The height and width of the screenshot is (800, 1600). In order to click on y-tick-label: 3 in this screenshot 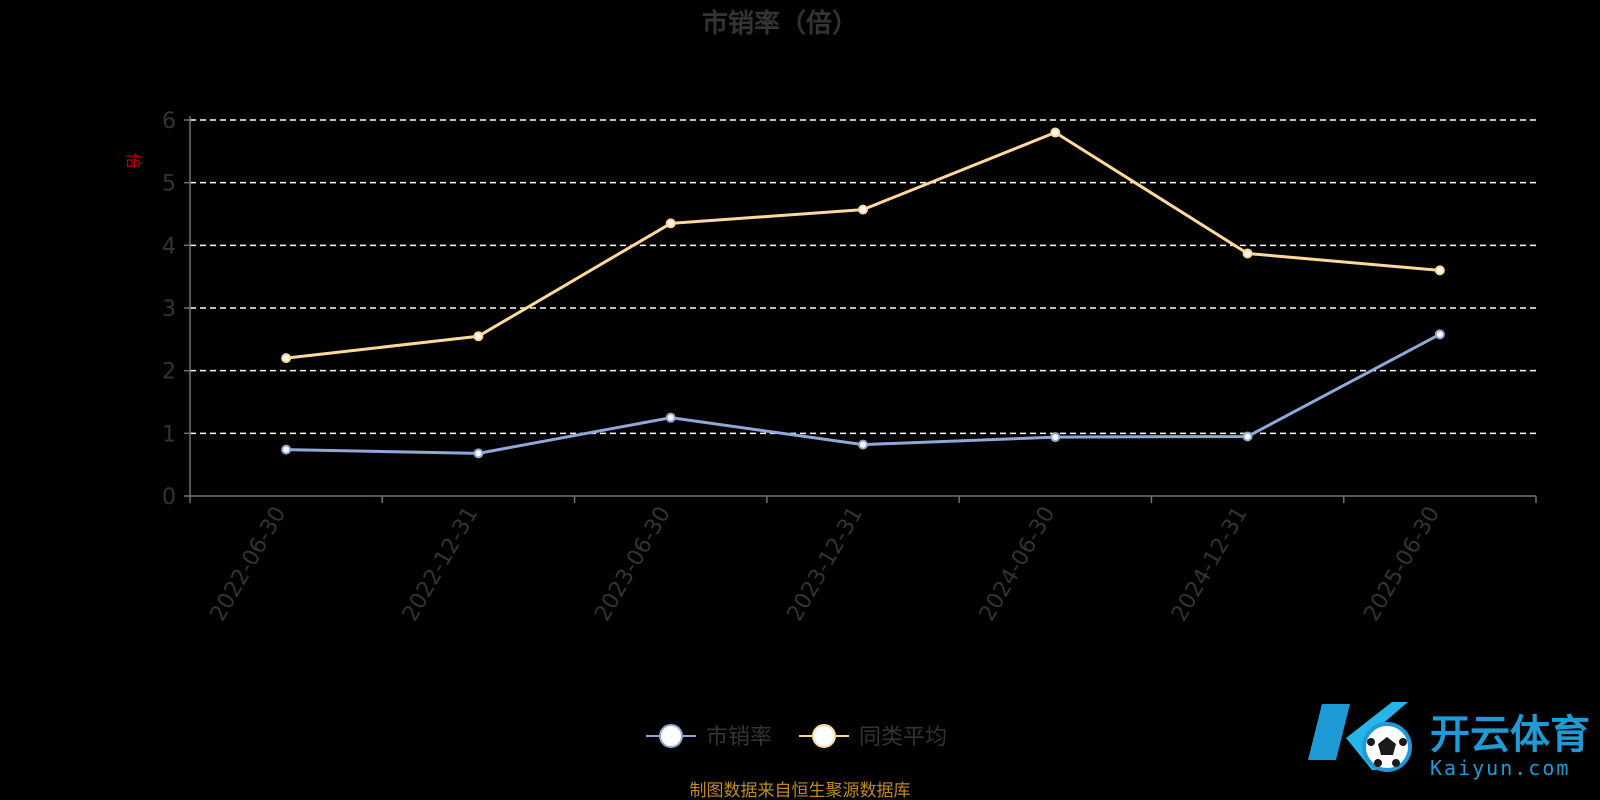, I will do `click(169, 309)`.